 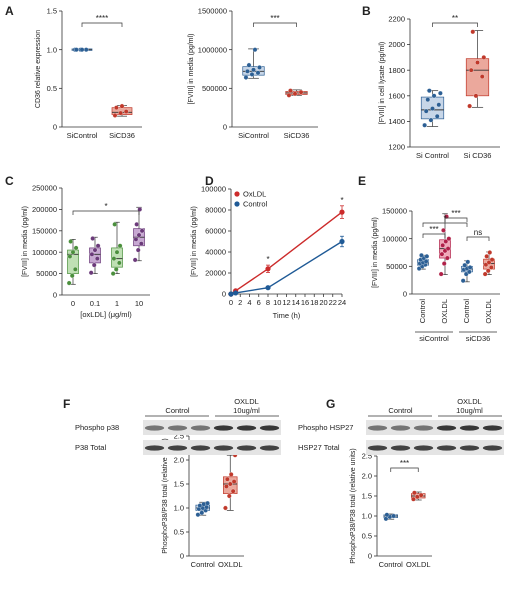 What do you see at coordinates (333, 302) in the screenshot?
I see `x-tick-label: 22` at bounding box center [333, 302].